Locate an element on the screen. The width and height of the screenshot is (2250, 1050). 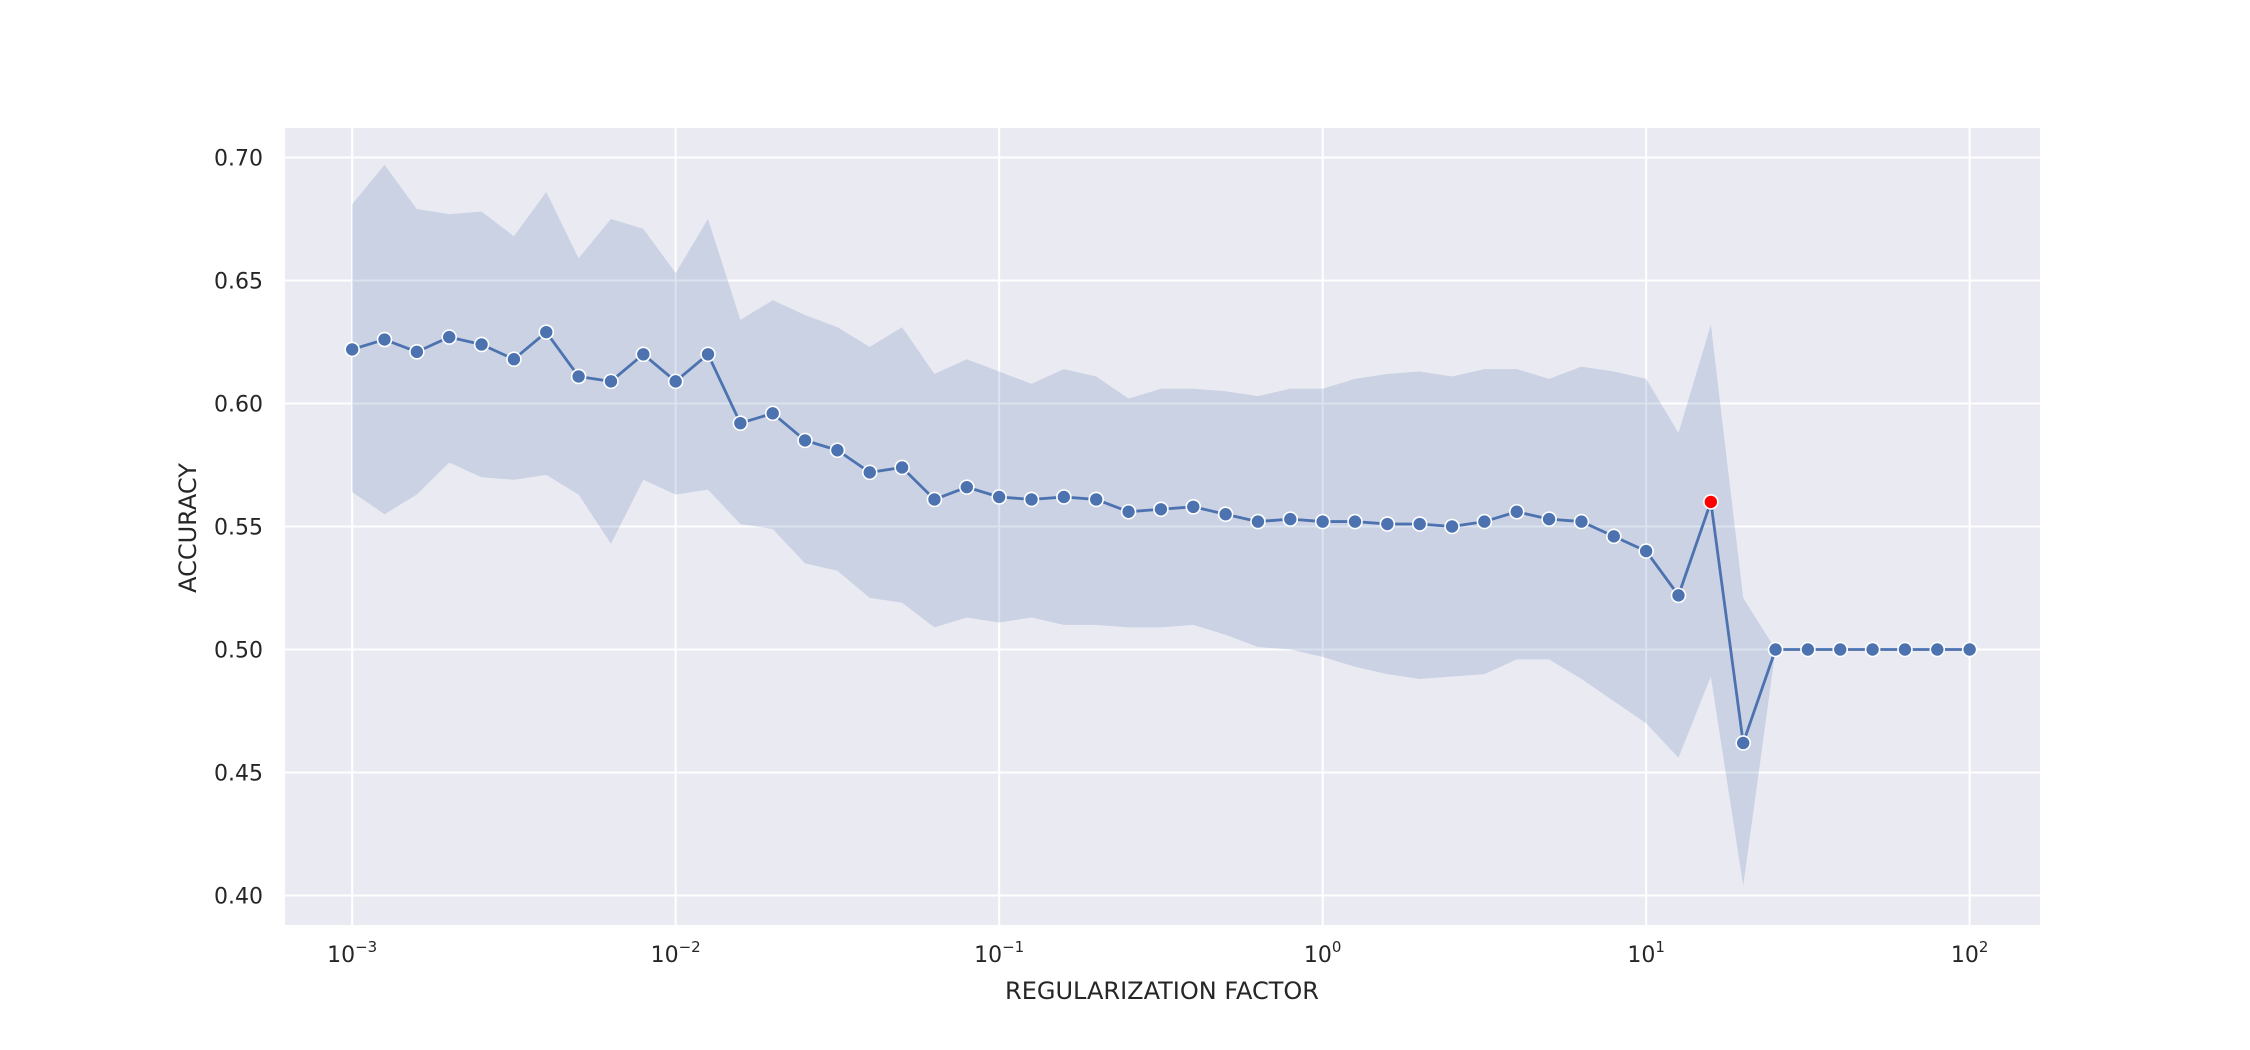
y-tick-label: 0.45 is located at coordinates (238, 773).